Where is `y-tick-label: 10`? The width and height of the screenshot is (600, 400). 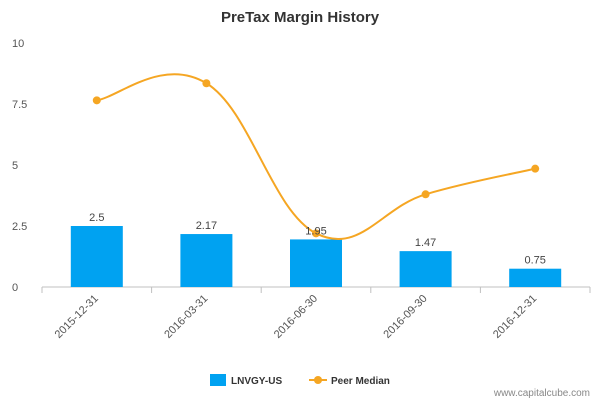
y-tick-label: 10 is located at coordinates (18, 44).